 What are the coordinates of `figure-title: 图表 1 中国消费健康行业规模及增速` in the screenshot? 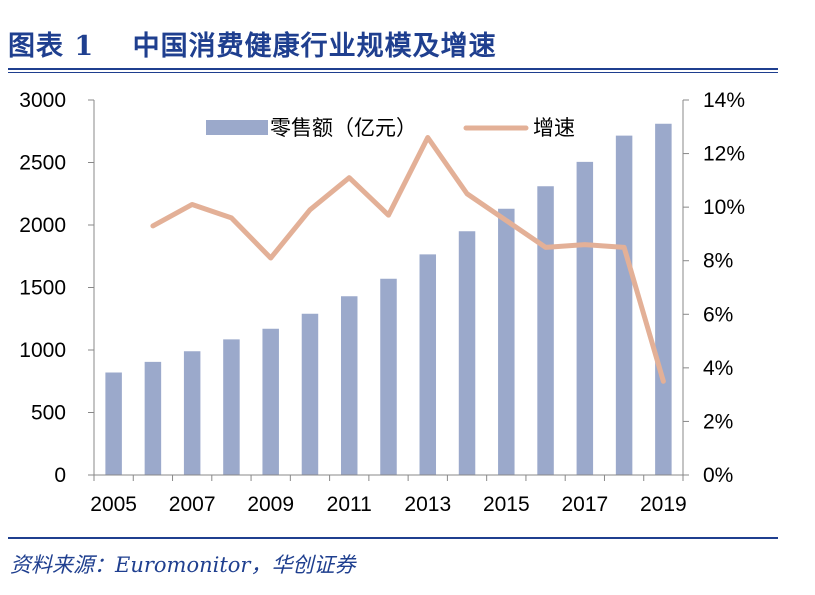 It's located at (252, 43).